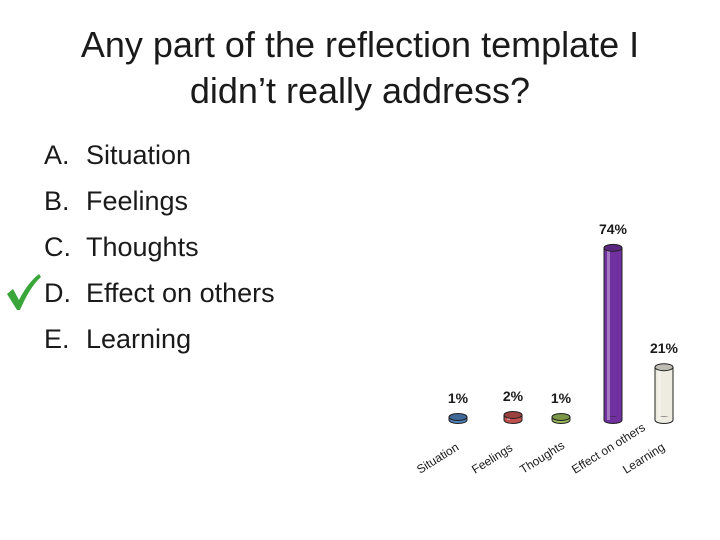 The width and height of the screenshot is (720, 540). I want to click on title-line-2: didn’t really address?, so click(360, 90).